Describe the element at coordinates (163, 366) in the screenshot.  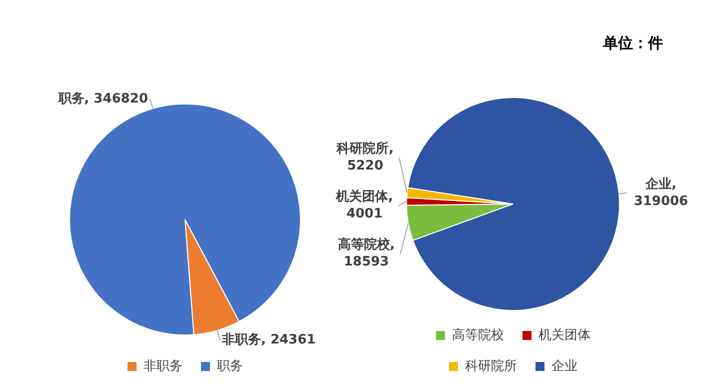
I see `legend-label: 非职务` at that location.